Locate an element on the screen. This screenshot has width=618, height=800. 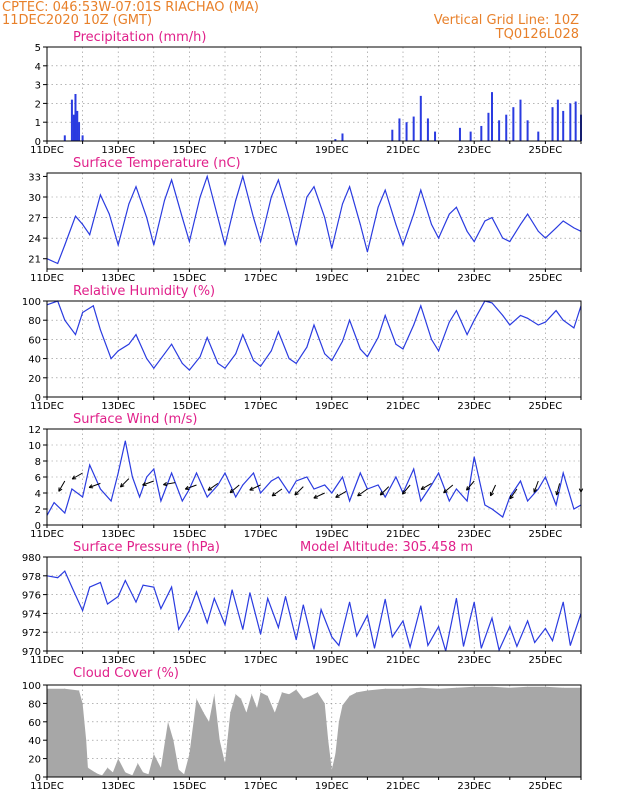
x-tick-label: 11DEC is located at coordinates (47, 534).